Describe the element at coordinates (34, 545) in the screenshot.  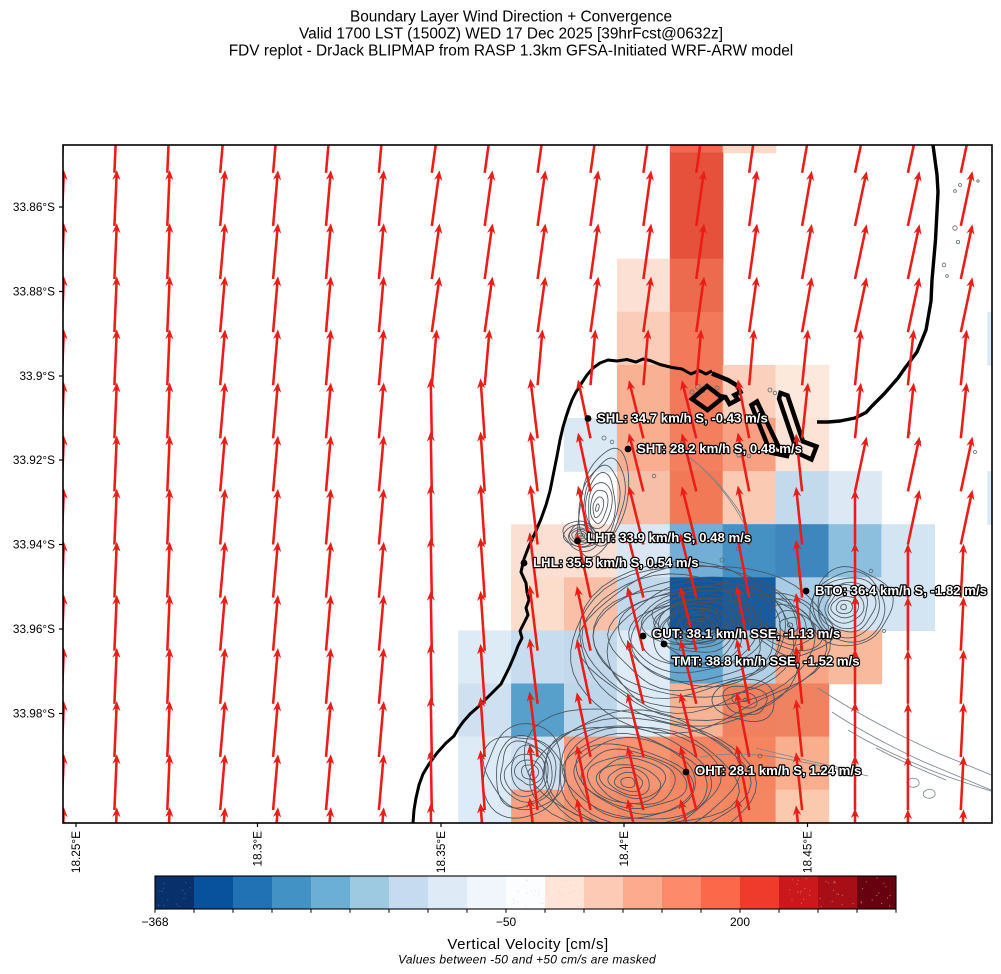
I see `svg-text: 33.94°S` at that location.